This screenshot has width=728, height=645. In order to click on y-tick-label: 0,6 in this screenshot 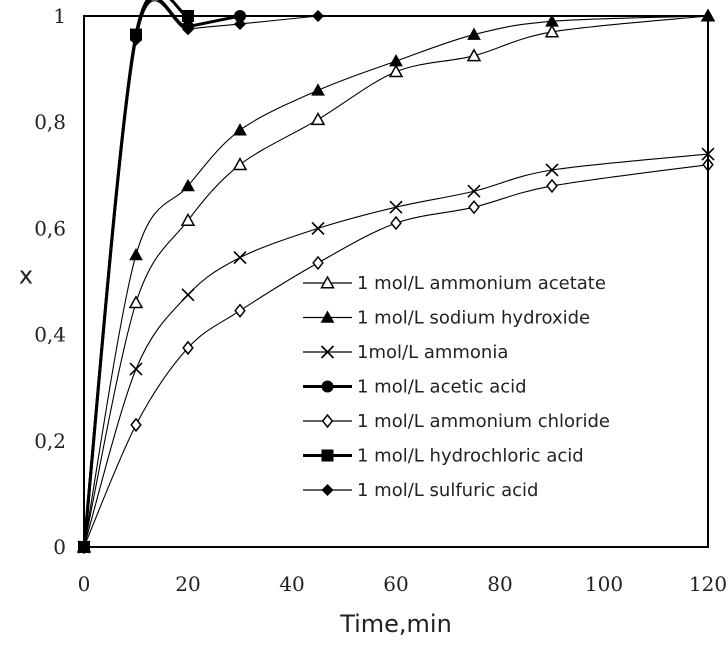, I will do `click(50, 228)`.